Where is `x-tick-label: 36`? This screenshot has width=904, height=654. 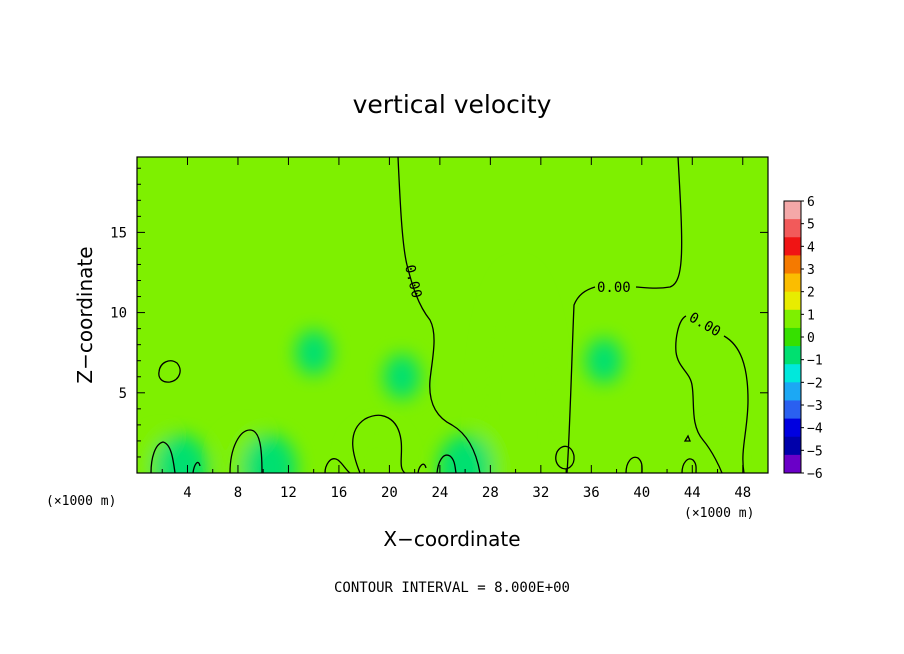 x-tick-label: 36 is located at coordinates (591, 493).